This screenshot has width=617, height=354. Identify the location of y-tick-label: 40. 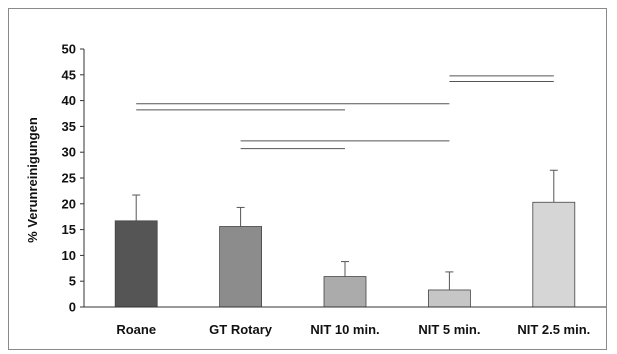
(69, 100).